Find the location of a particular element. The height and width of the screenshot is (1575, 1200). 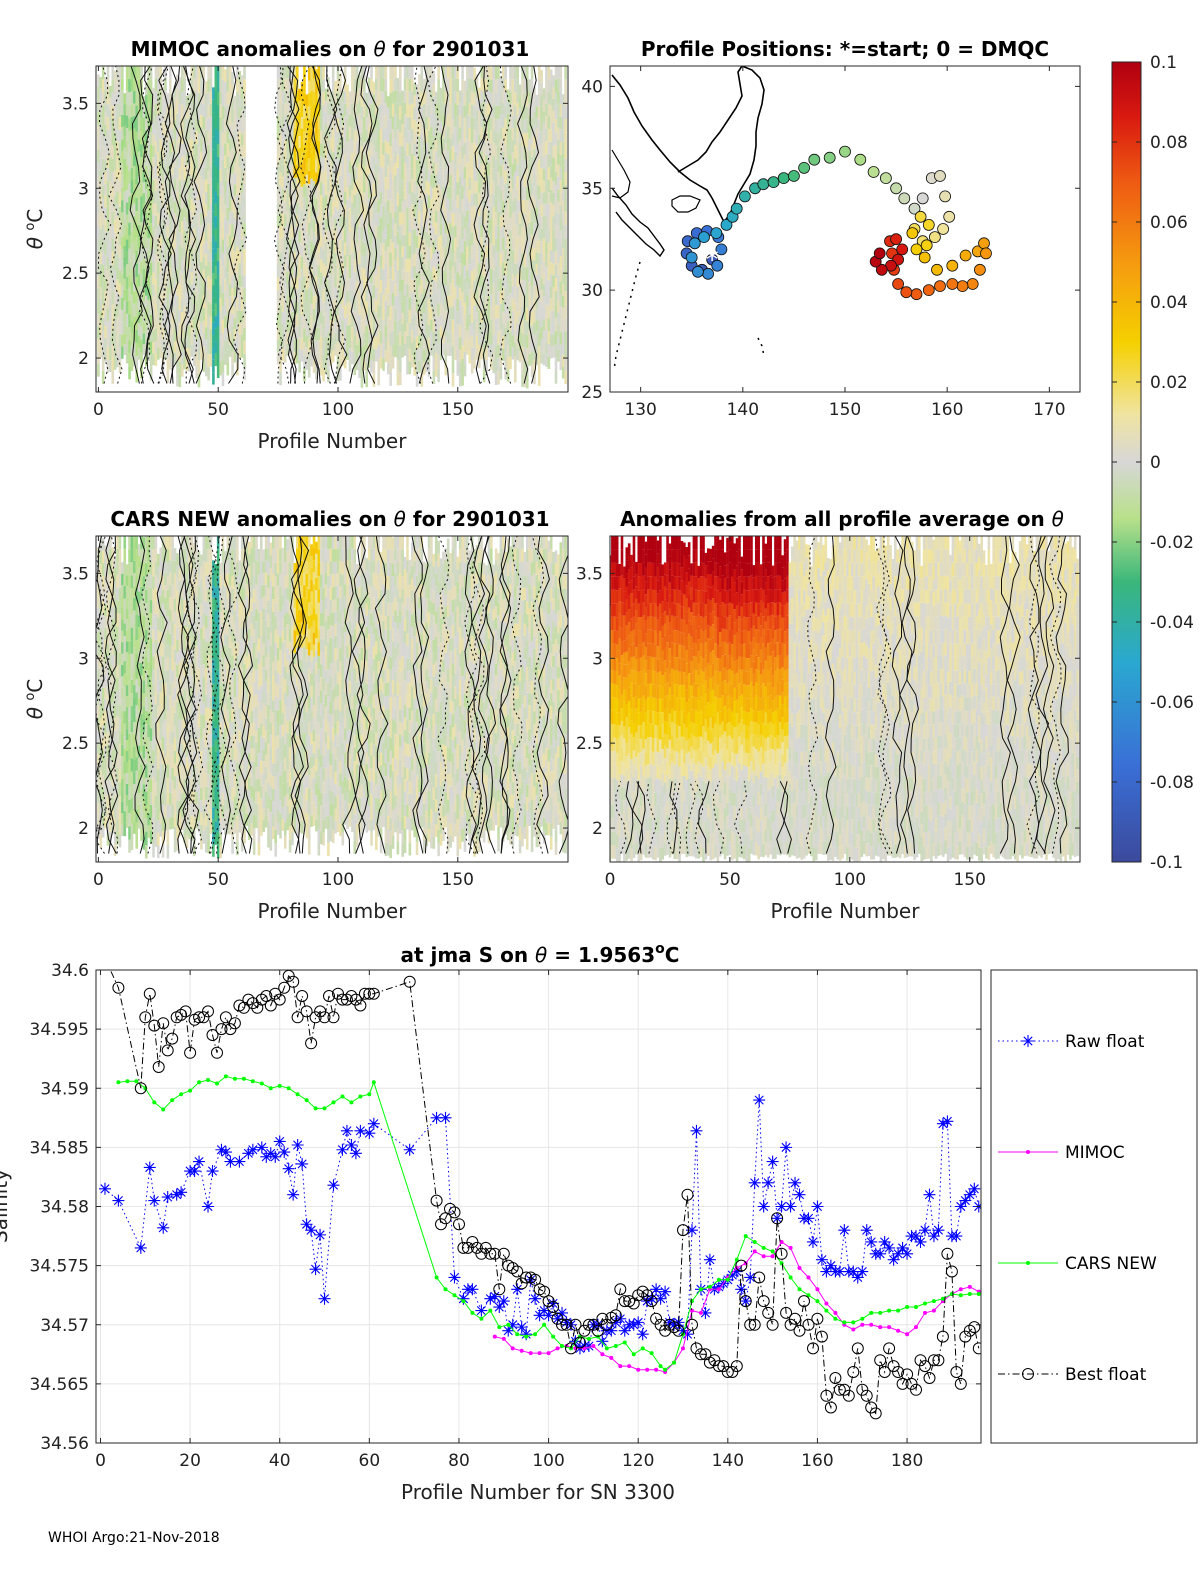

positions-axes-box is located at coordinates (845, 229).